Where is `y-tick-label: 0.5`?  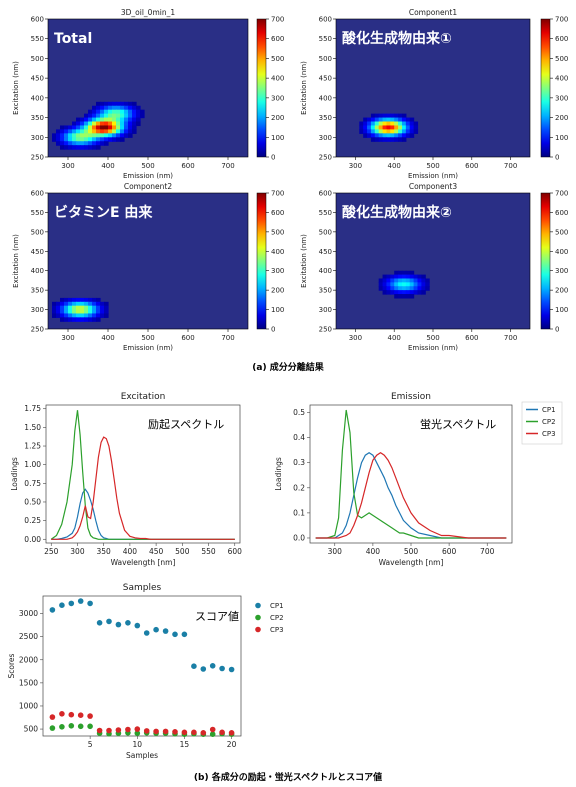
y-tick-label: 0.5 is located at coordinates (299, 412).